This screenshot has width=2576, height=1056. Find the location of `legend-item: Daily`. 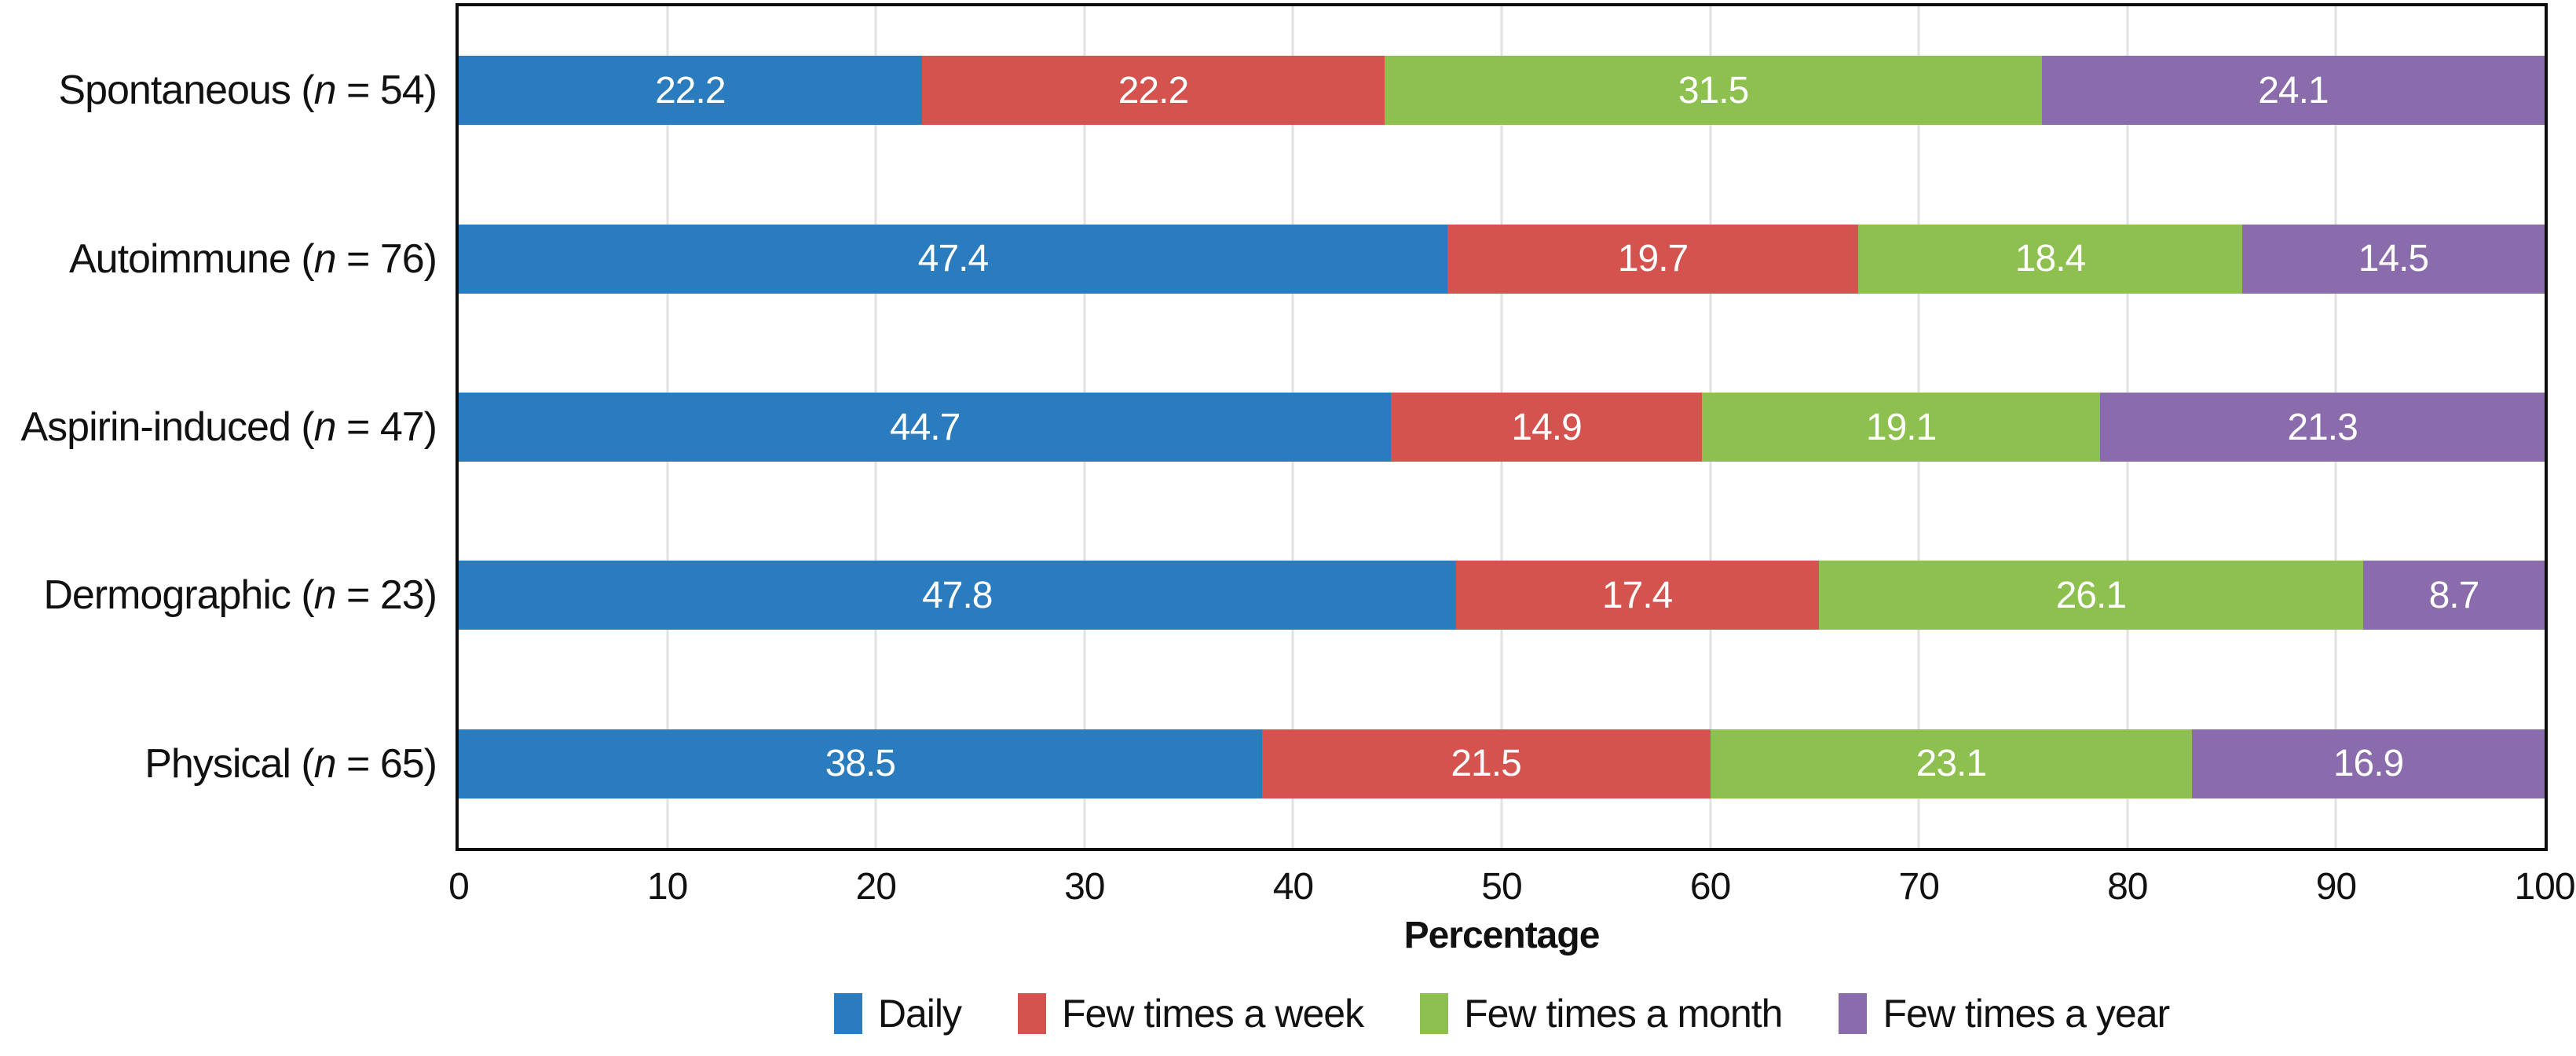

legend-item: Daily is located at coordinates (897, 1013).